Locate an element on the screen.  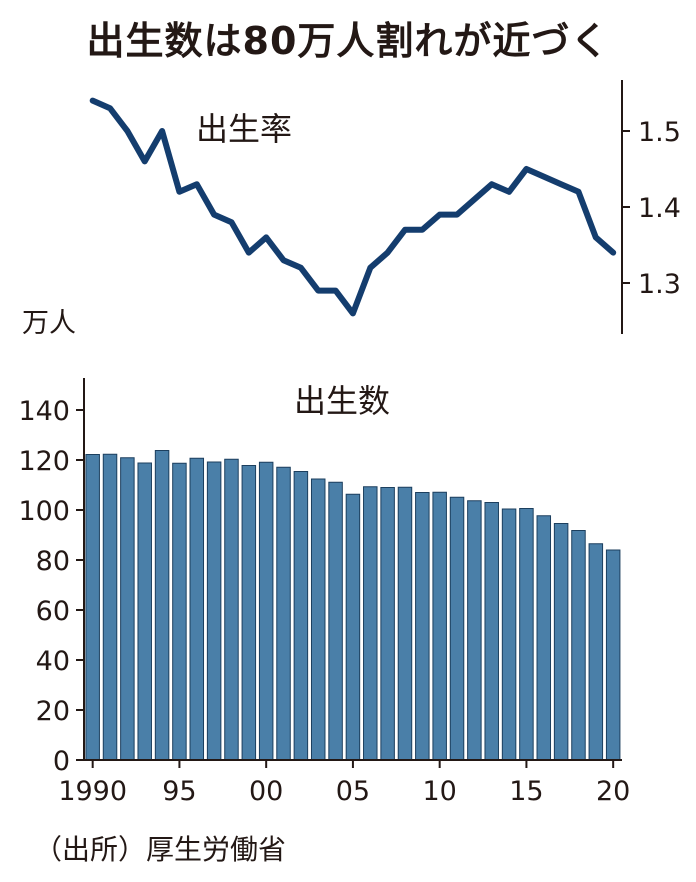
births-ytick-label: 100 is located at coordinates (44, 511).